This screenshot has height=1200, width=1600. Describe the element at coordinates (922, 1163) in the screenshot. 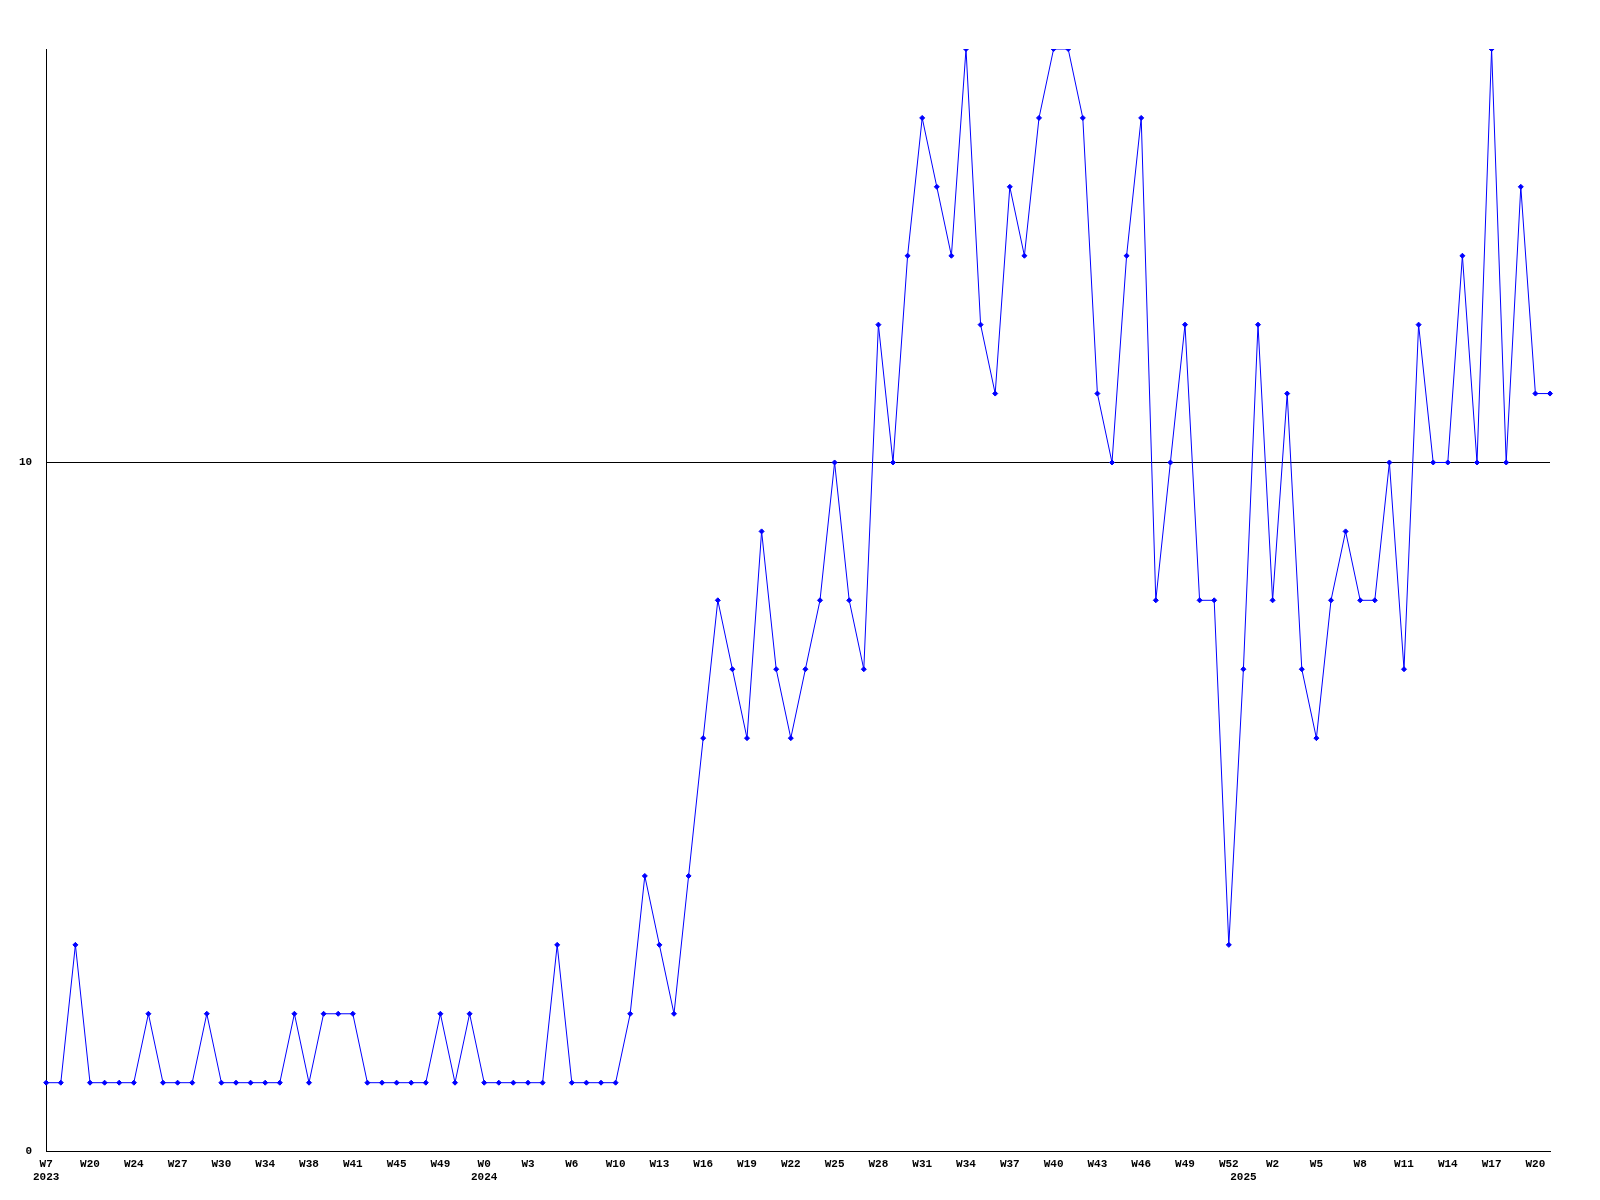

I see `x-tick-label: W31` at that location.